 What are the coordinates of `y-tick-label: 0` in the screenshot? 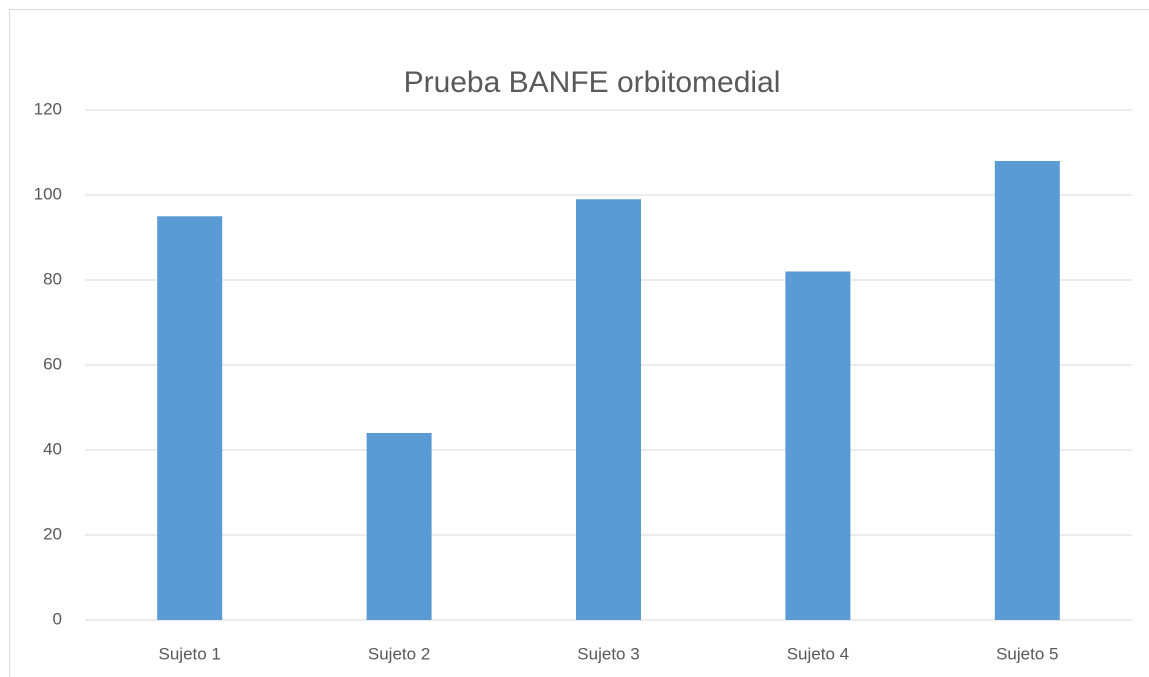 It's located at (57, 618).